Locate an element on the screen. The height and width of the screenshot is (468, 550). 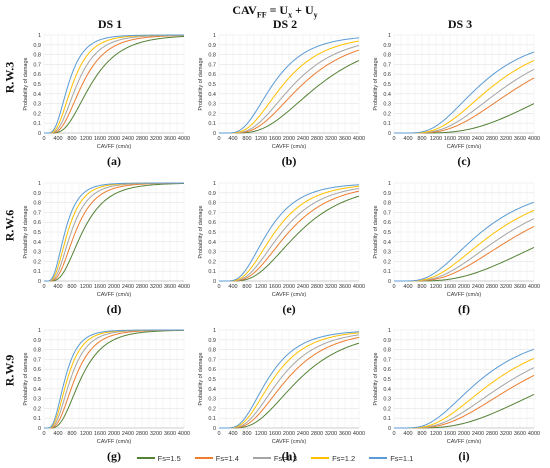
column-title-ds1: DS 1 is located at coordinates (110, 24).